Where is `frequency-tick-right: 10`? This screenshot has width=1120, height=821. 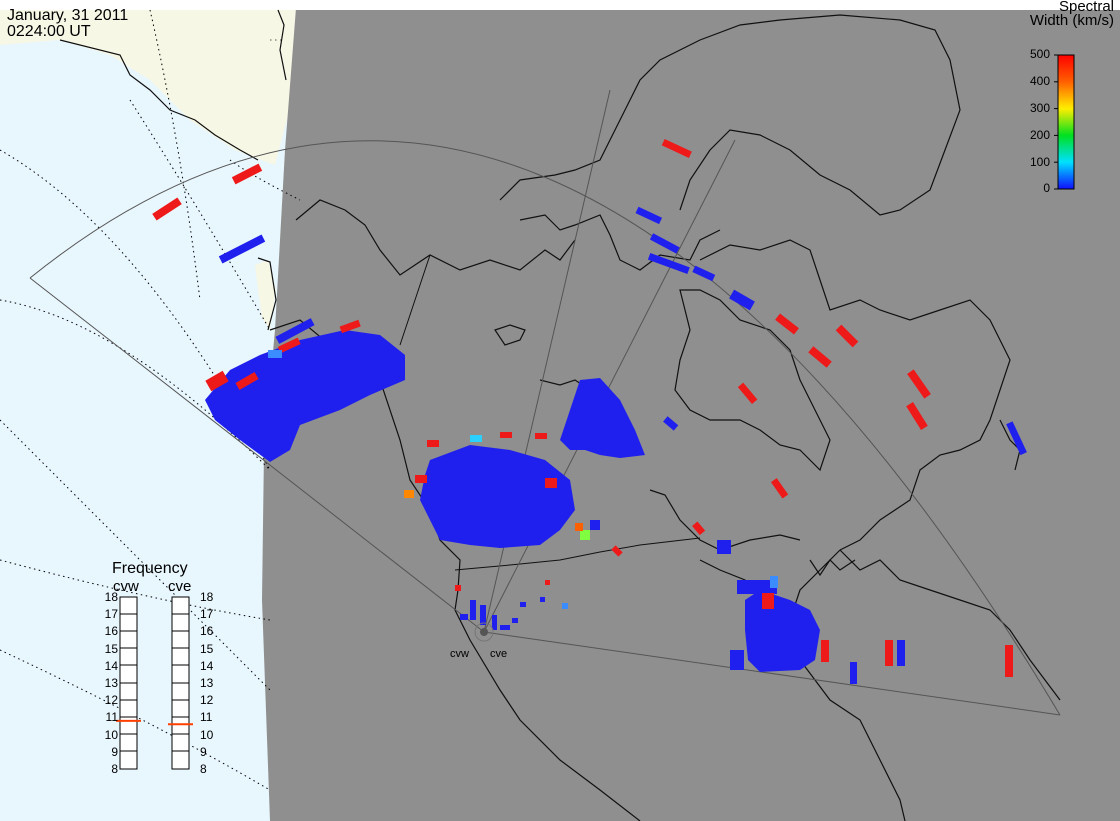 frequency-tick-right: 10 is located at coordinates (207, 734).